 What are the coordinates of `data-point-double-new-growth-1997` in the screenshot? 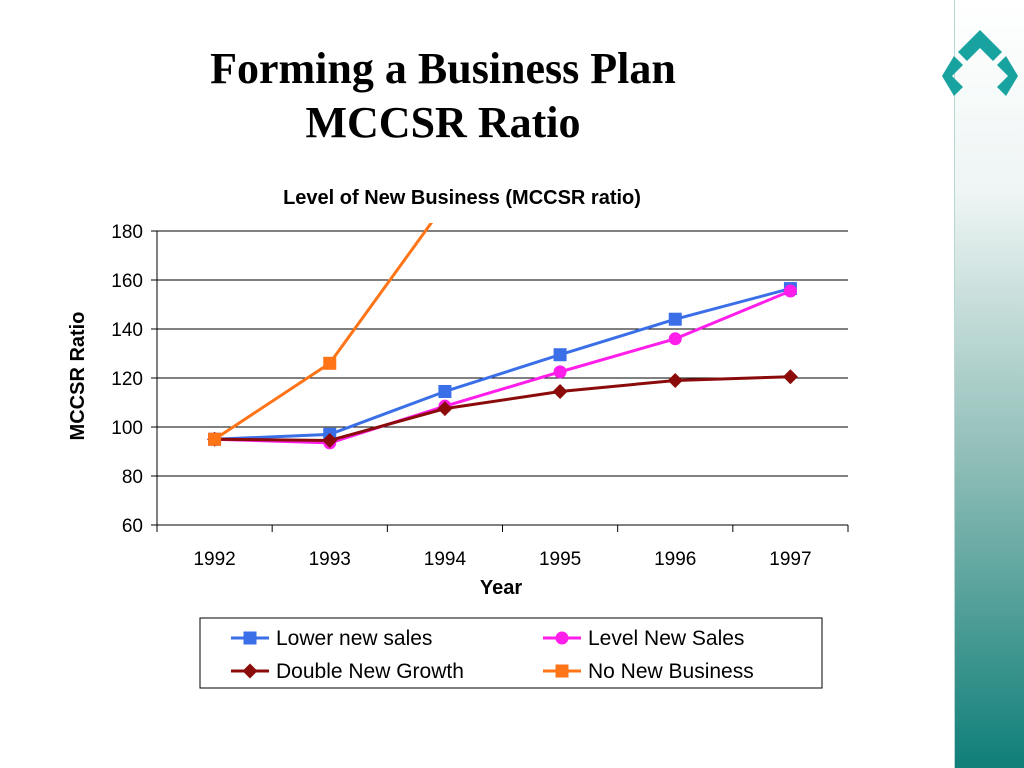 It's located at (790, 377).